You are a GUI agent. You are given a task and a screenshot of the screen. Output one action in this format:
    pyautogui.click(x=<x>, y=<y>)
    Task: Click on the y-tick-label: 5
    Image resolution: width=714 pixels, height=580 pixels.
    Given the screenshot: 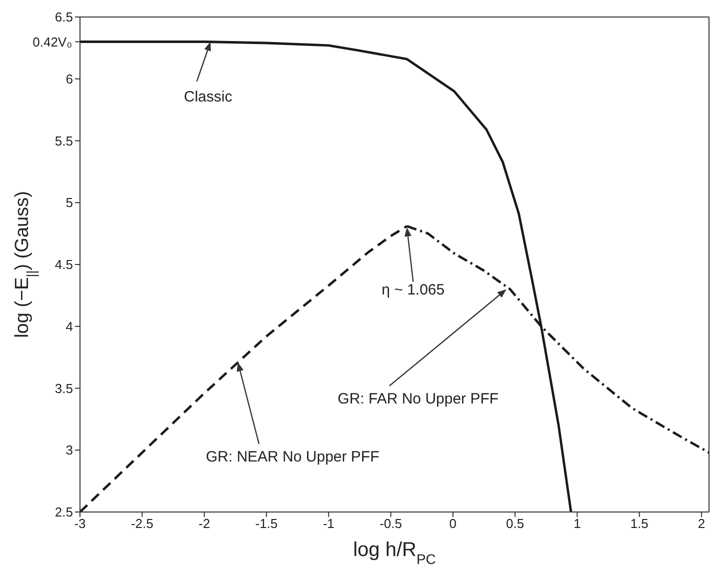 What is the action you would take?
    pyautogui.click(x=69, y=202)
    